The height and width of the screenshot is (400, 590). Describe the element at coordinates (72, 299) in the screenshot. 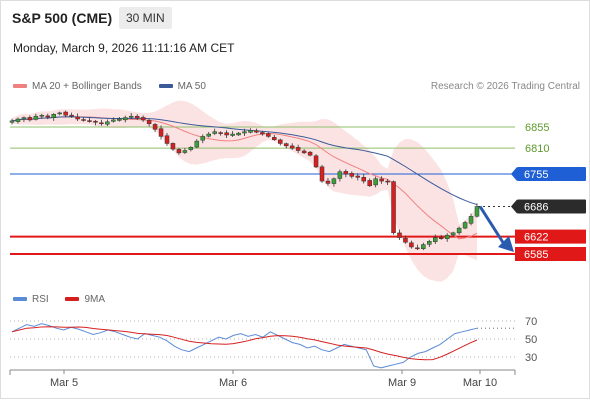

I see `legend-swatch-9ma` at that location.